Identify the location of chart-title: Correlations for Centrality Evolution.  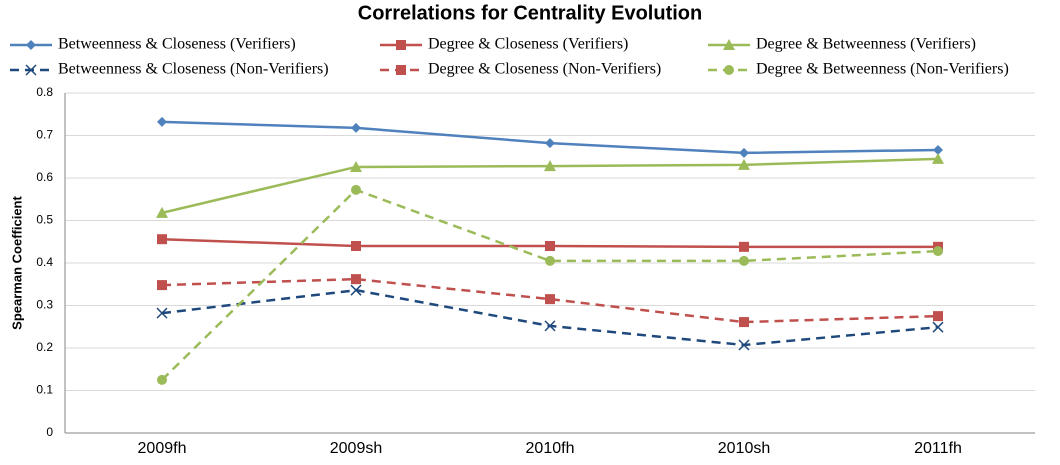
(530, 13).